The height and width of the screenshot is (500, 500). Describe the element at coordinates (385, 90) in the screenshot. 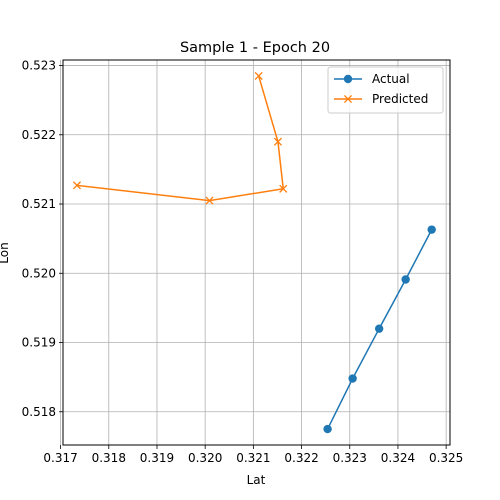

I see `legend: Actual Predicted` at that location.